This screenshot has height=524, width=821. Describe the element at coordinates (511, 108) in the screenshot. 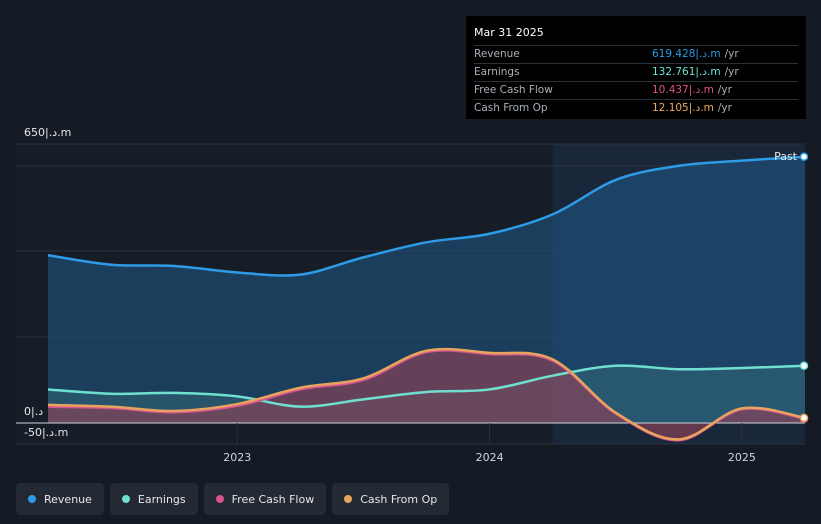

I see `tooltip-label: Cash From Op` at that location.